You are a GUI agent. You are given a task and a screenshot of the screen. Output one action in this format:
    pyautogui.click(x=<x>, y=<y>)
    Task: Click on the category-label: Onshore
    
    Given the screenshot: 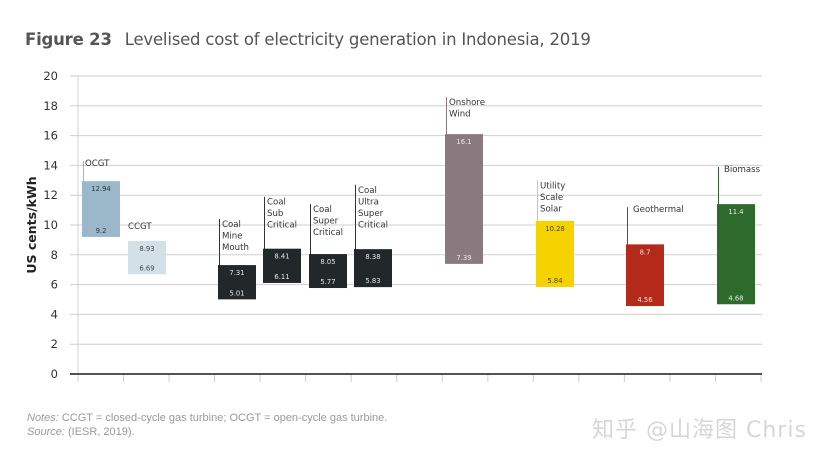 What is the action you would take?
    pyautogui.click(x=467, y=103)
    